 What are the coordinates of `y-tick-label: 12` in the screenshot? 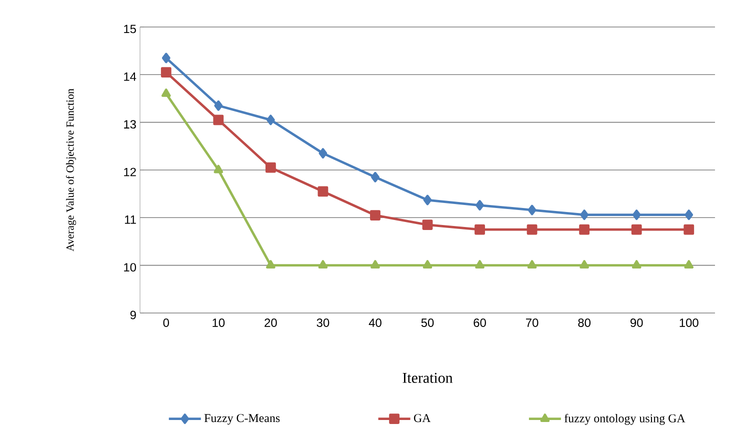 It's located at (130, 172).